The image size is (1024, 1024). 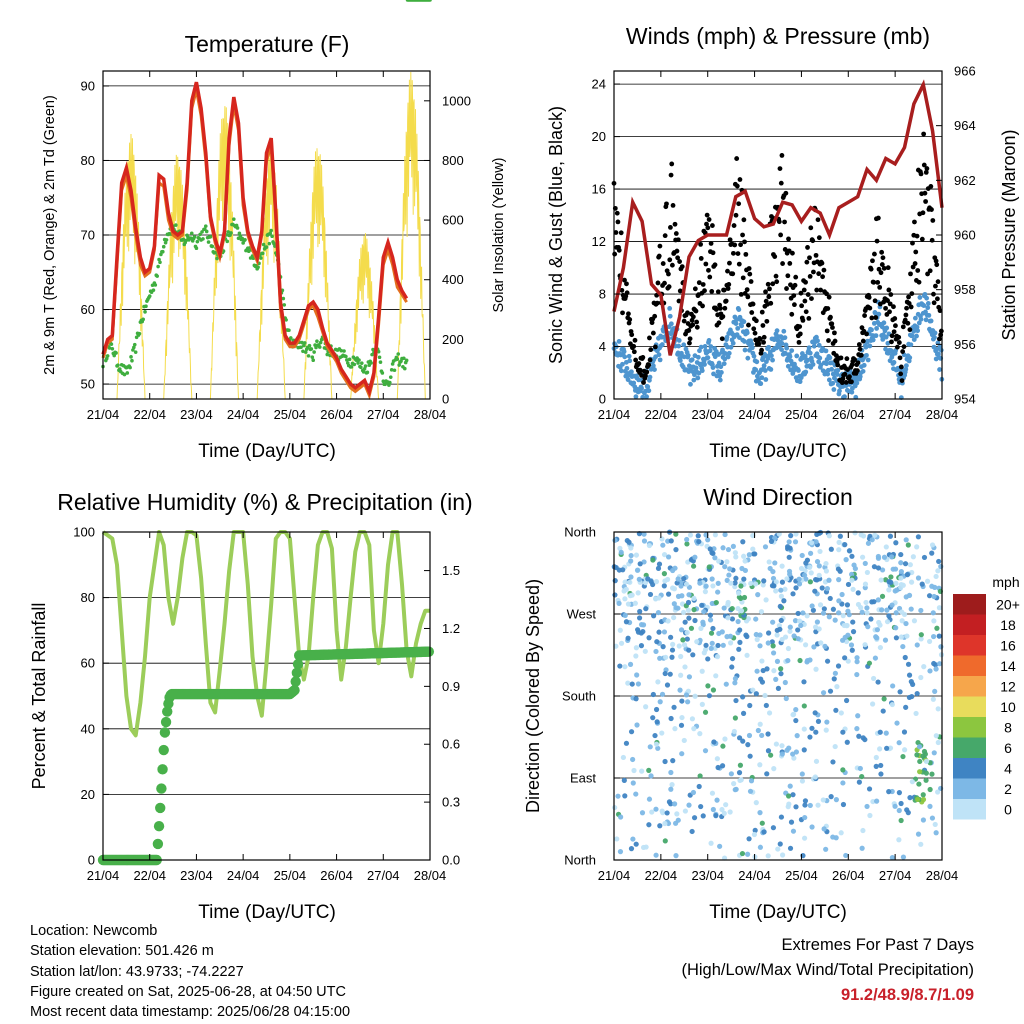 I want to click on legend-label: 0, so click(x=1008, y=810).